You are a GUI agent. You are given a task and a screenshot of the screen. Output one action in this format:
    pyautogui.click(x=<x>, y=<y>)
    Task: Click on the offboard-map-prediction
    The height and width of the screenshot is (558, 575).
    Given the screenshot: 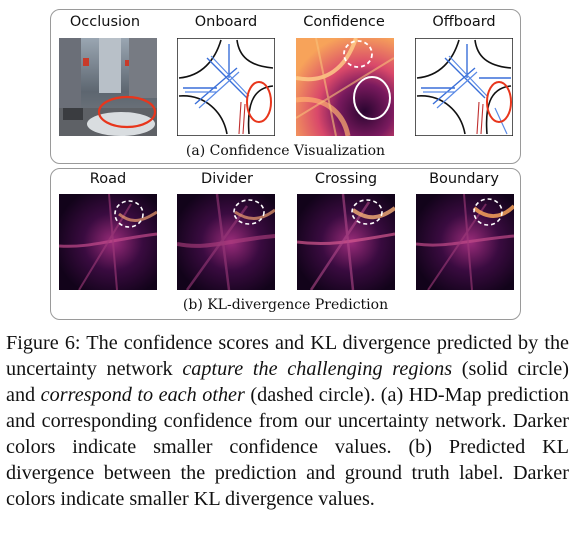 What is the action you would take?
    pyautogui.click(x=464, y=87)
    